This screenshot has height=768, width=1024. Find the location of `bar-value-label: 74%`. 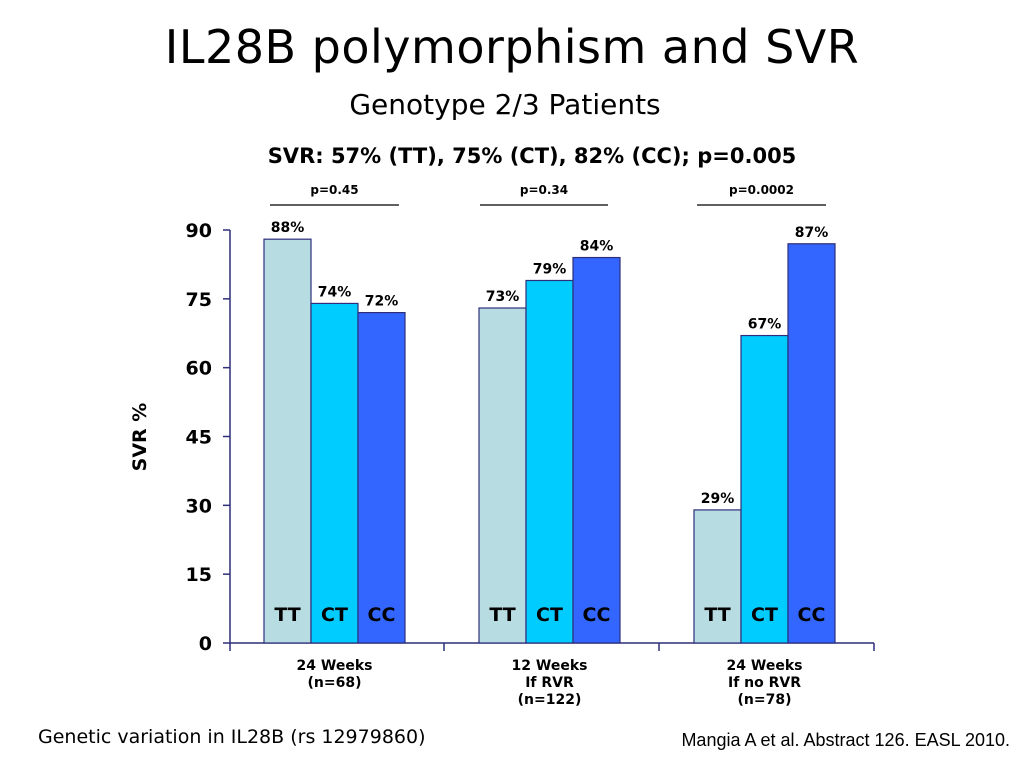

bar-value-label: 74% is located at coordinates (335, 292).